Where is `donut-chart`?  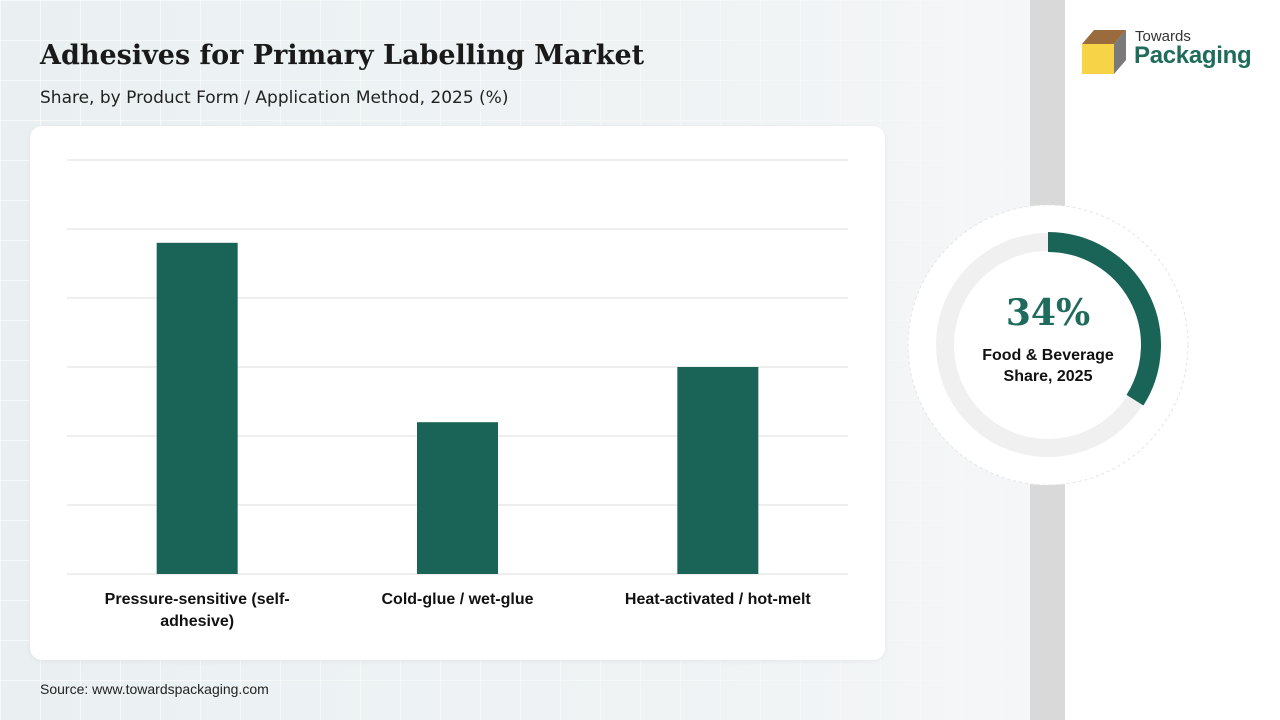 donut-chart is located at coordinates (1048, 345).